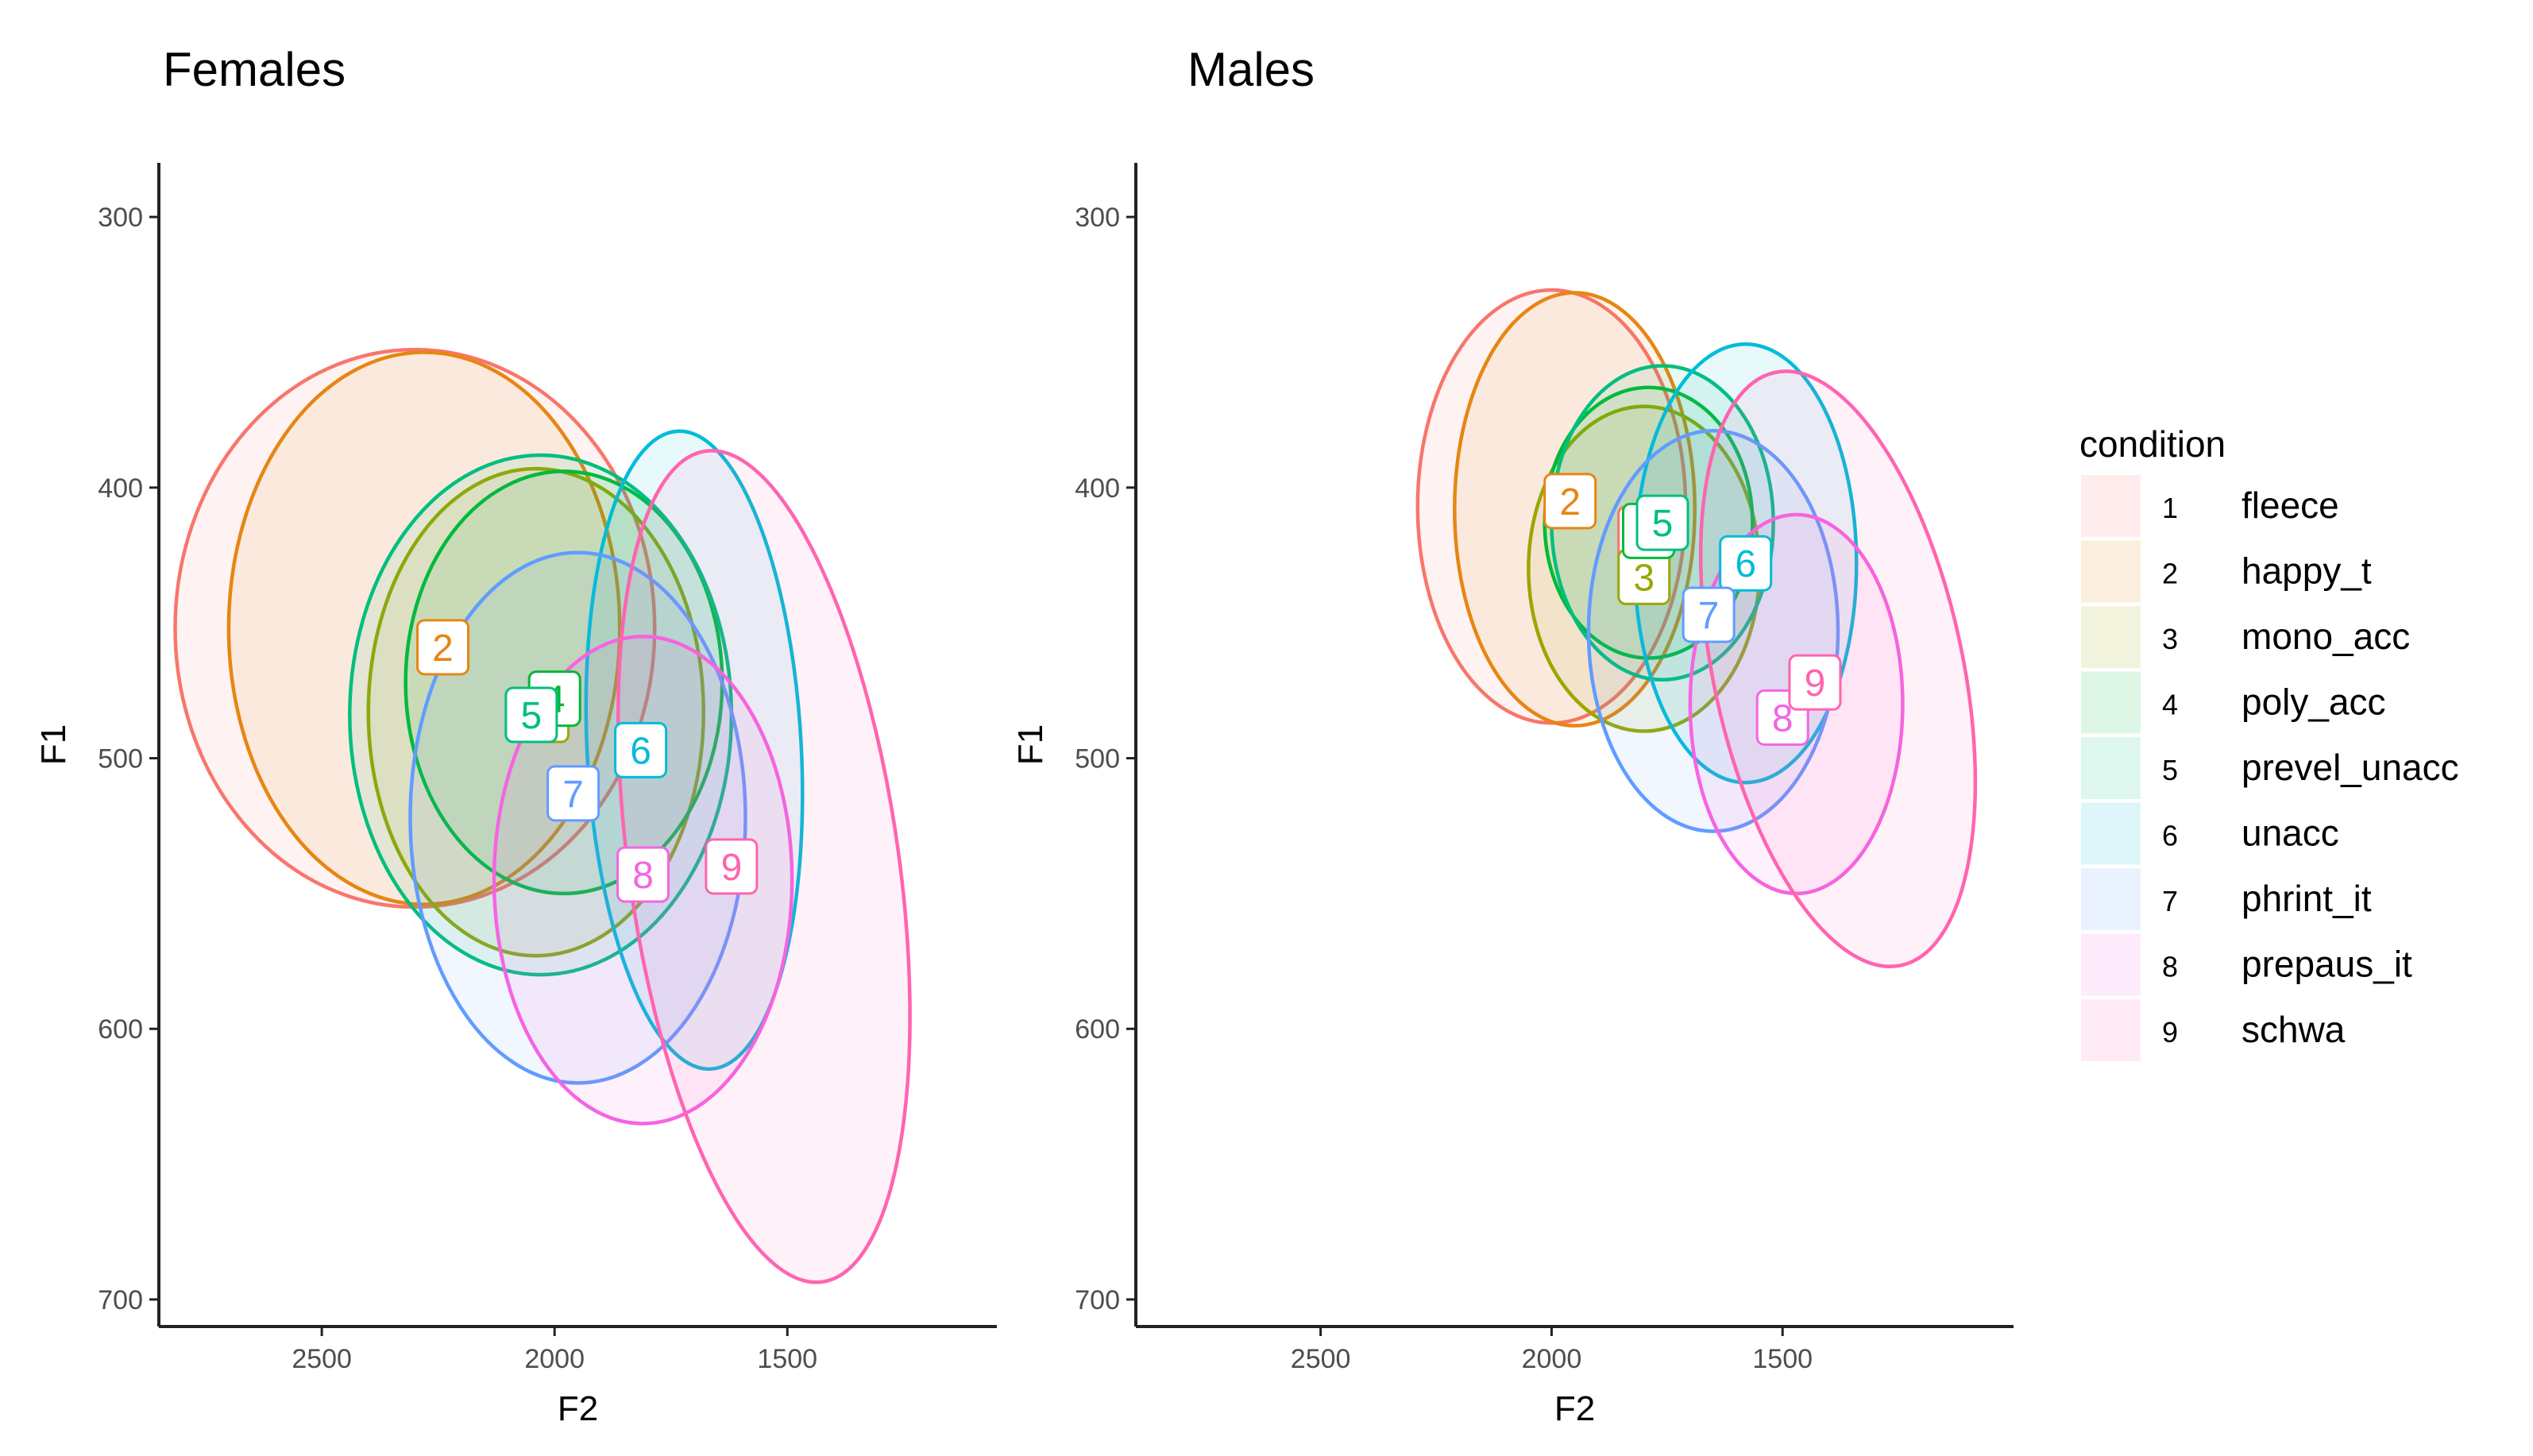 The image size is (2533, 1456). I want to click on legend-item-unacc: 6 unacc, so click(2210, 833).